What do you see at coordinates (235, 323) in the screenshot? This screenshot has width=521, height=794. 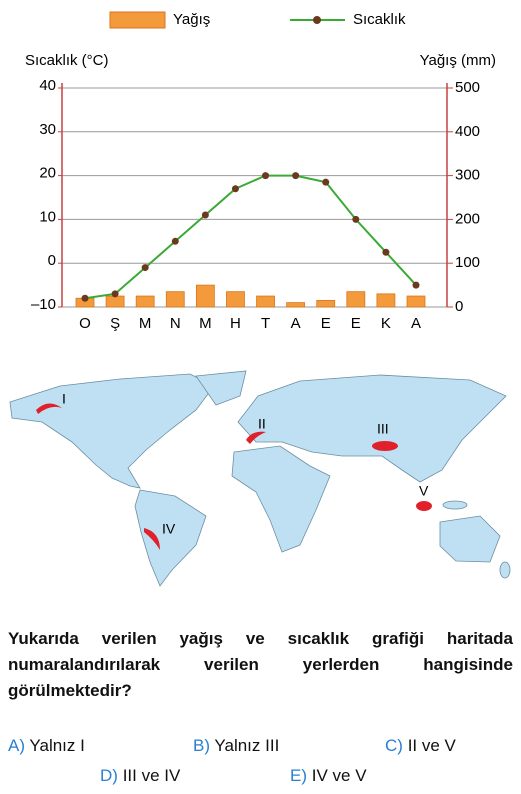 I see `x-tick-label: H` at bounding box center [235, 323].